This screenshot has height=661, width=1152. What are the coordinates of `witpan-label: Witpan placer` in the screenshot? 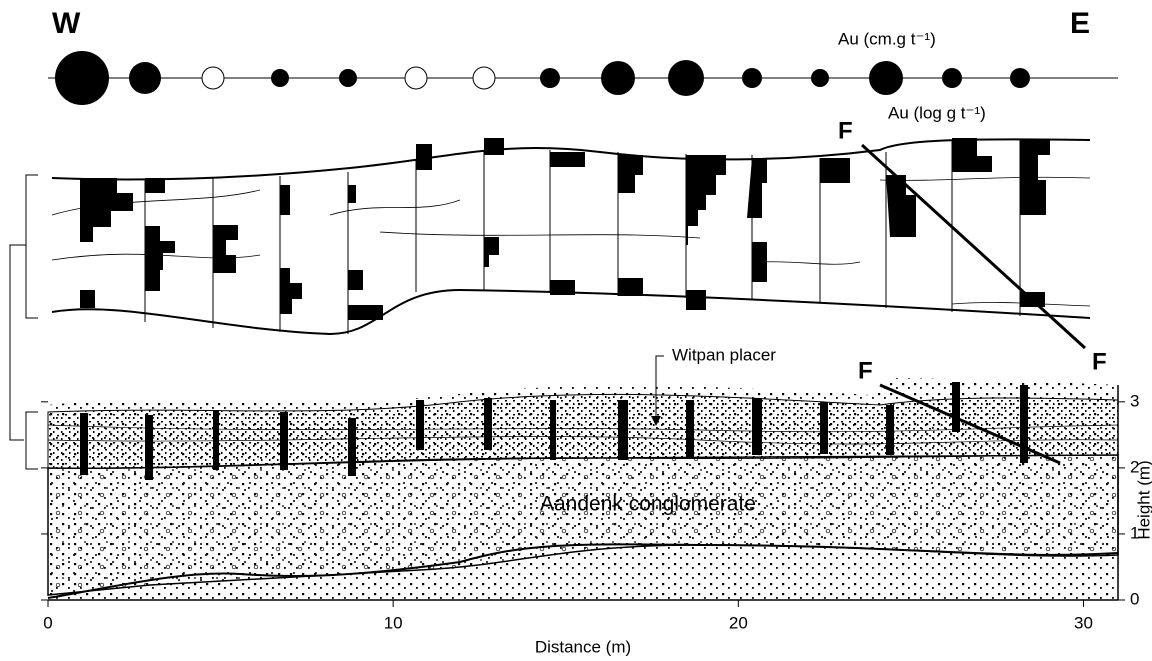 It's located at (724, 354).